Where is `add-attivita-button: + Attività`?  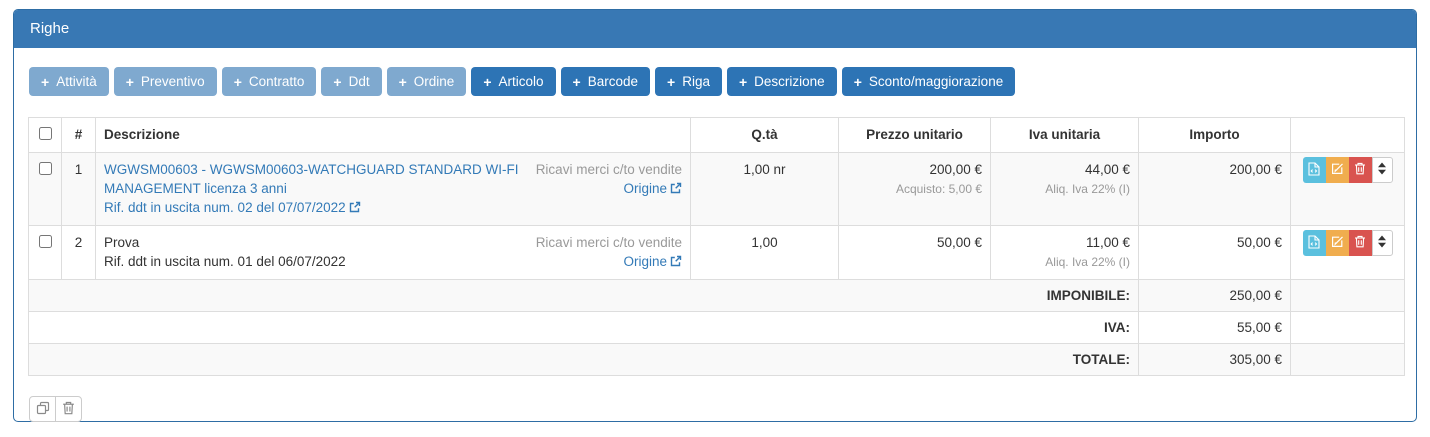 add-attivita-button: + Attività is located at coordinates (69, 81).